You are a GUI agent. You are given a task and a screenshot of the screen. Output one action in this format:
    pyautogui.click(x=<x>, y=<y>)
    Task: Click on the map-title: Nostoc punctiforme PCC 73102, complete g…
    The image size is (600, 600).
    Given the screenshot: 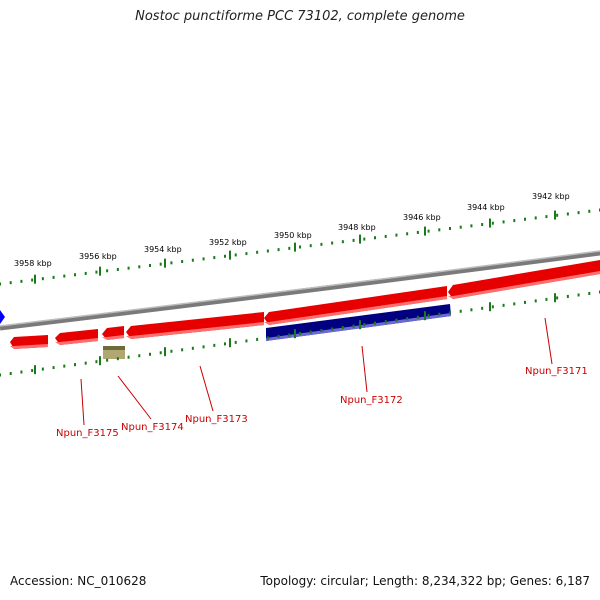 What is the action you would take?
    pyautogui.click(x=300, y=16)
    